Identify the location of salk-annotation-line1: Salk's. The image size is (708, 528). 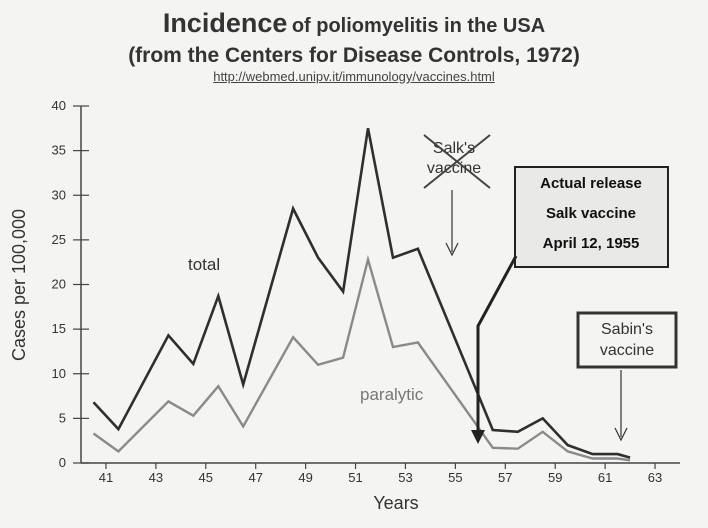
(454, 148).